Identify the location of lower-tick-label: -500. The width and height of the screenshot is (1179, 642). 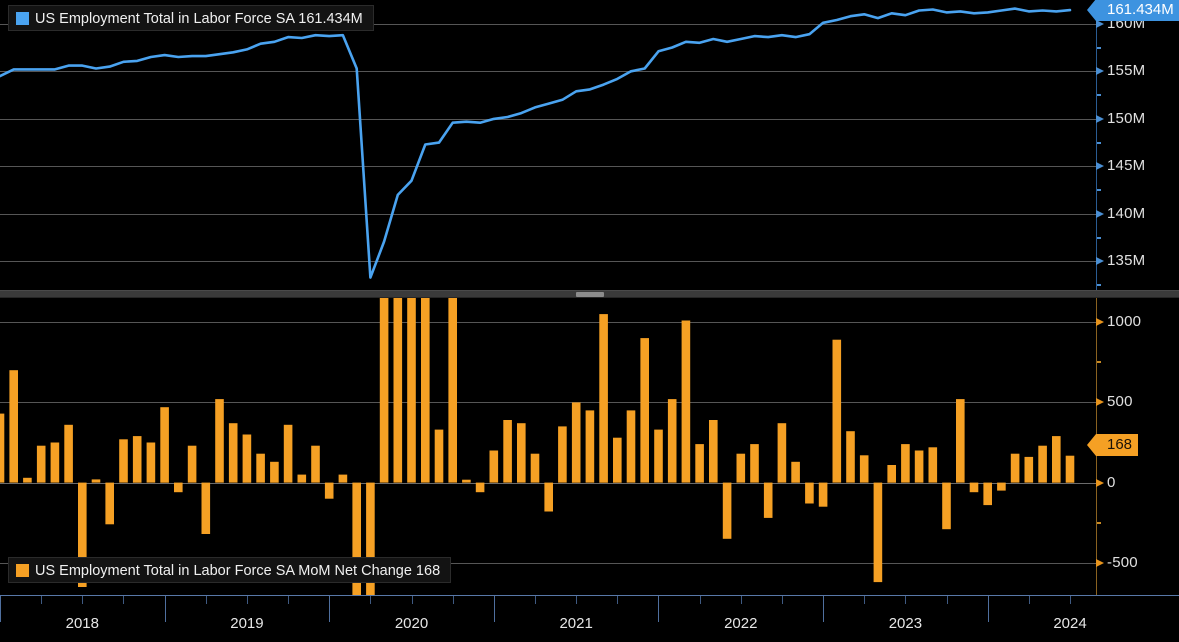
(1122, 562).